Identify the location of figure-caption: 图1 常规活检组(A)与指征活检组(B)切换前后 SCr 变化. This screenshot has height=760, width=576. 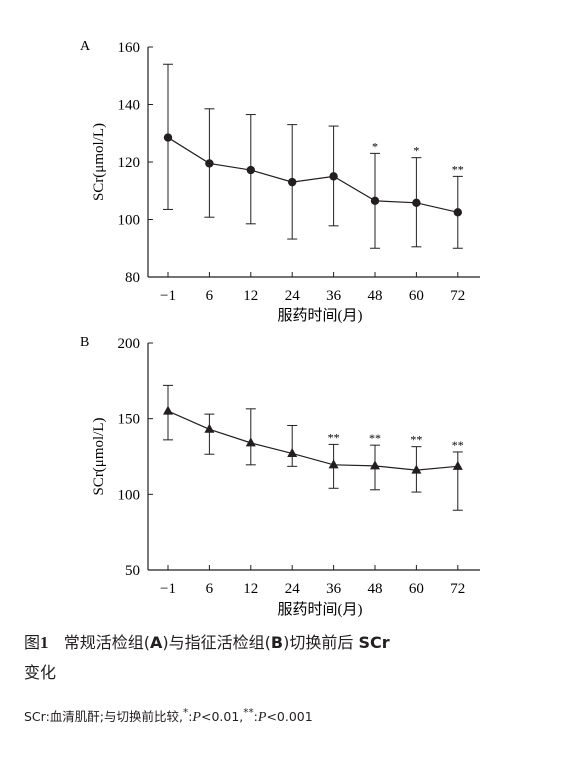
(294, 658).